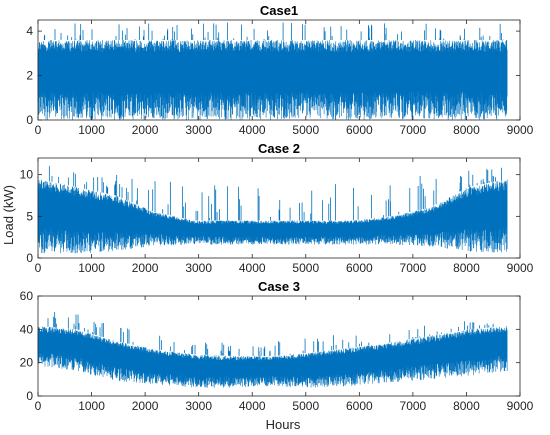 Image resolution: width=550 pixels, height=435 pixels. What do you see at coordinates (279, 148) in the screenshot?
I see `chart-title: Case 2` at bounding box center [279, 148].